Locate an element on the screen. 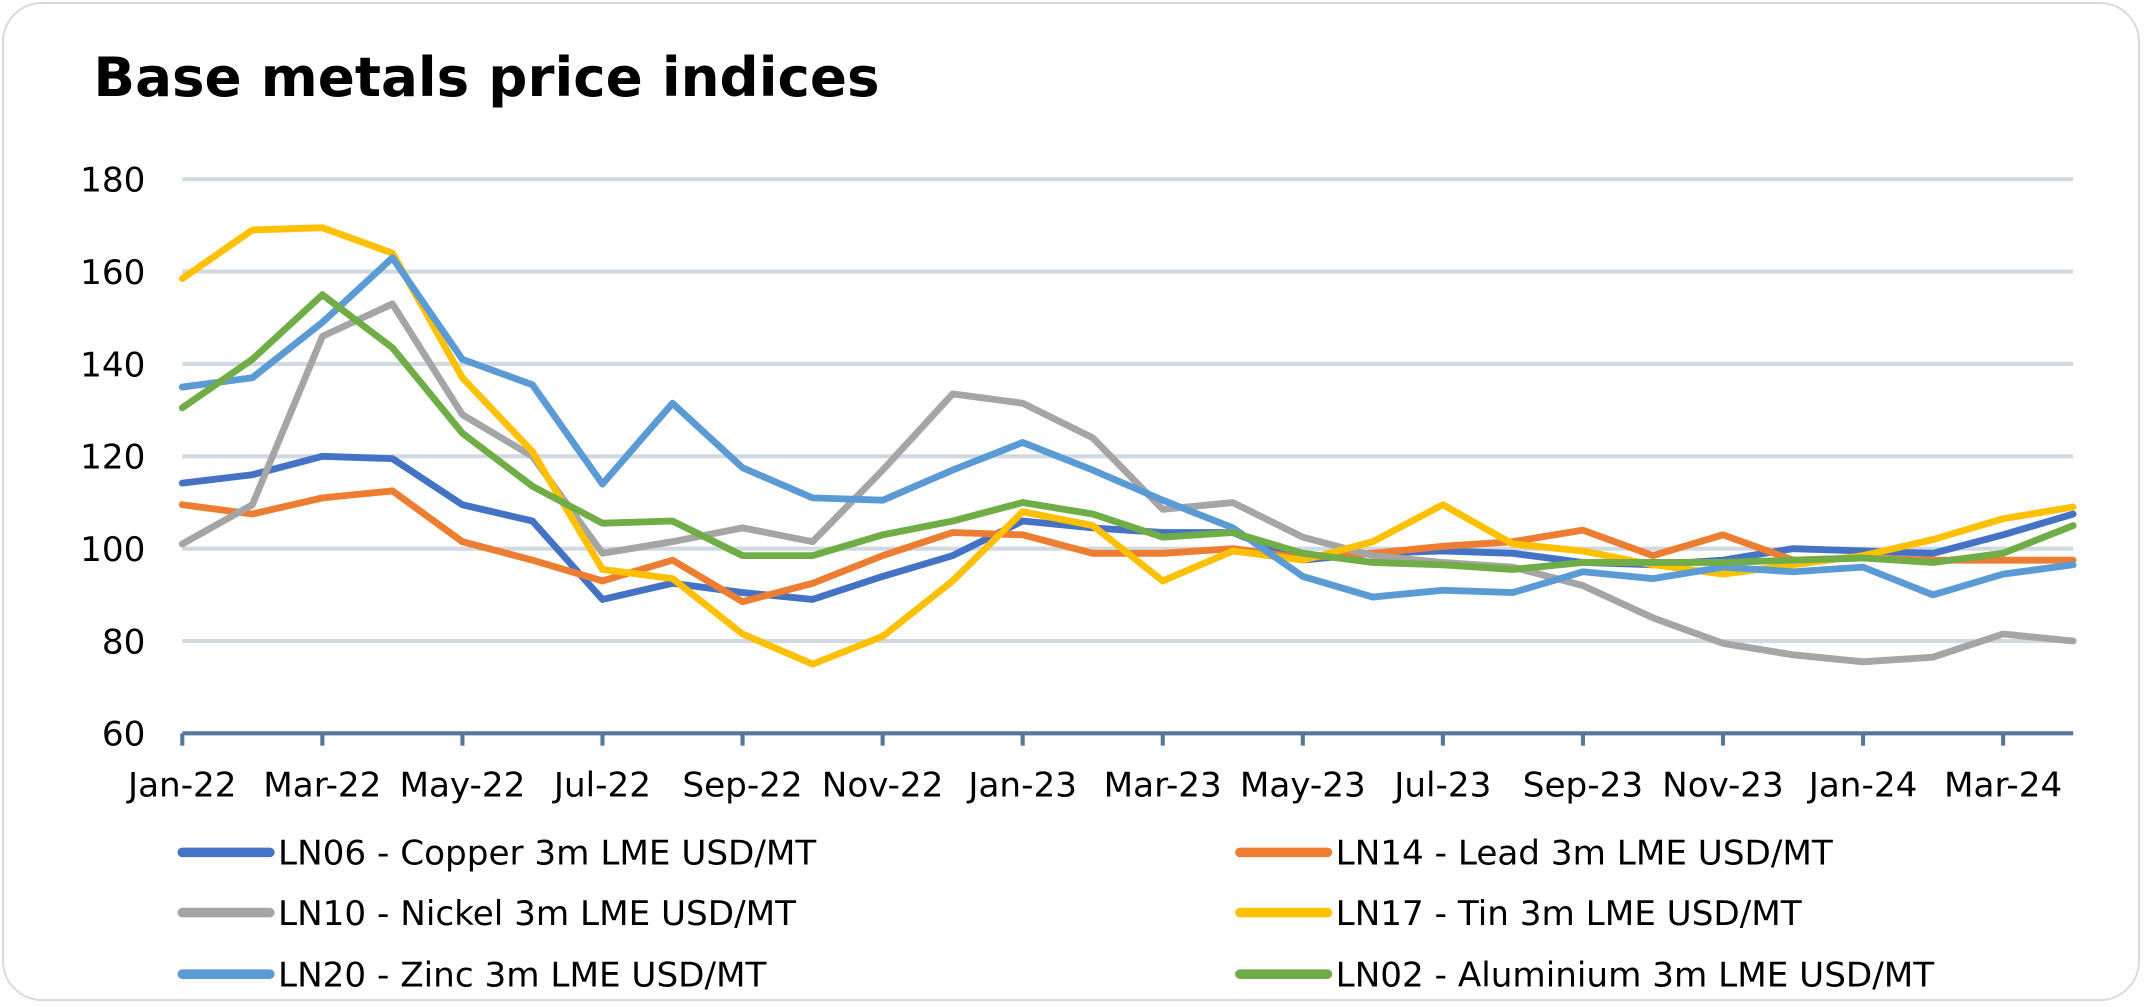 This screenshot has height=1007, width=2146. y-tick-label: 80 is located at coordinates (124, 642).